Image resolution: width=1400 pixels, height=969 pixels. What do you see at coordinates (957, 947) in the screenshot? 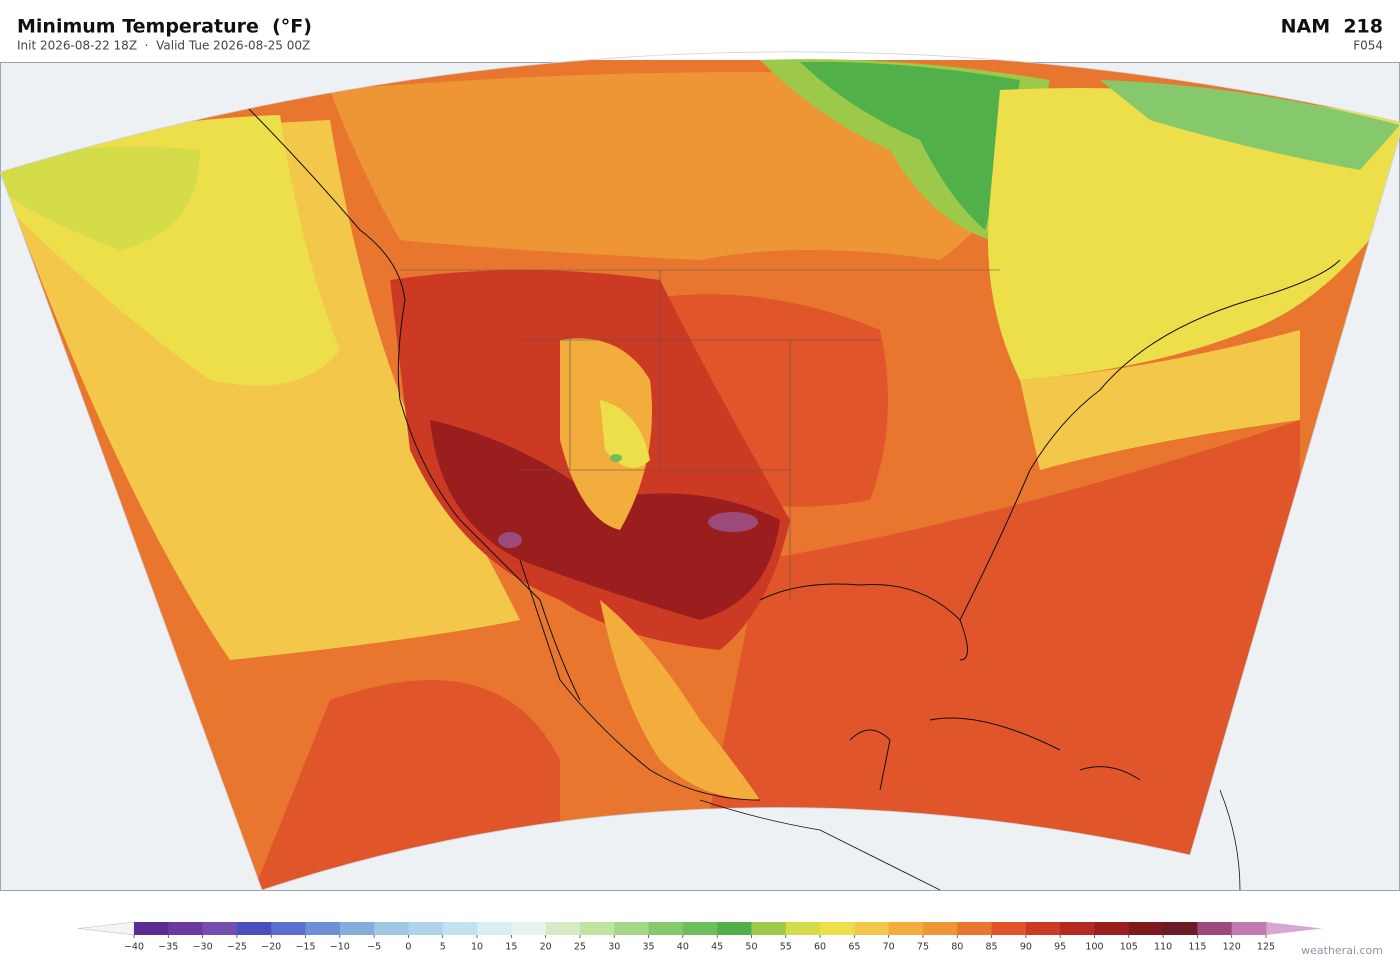
I see `colorbar-tick-label: 80` at bounding box center [957, 947].